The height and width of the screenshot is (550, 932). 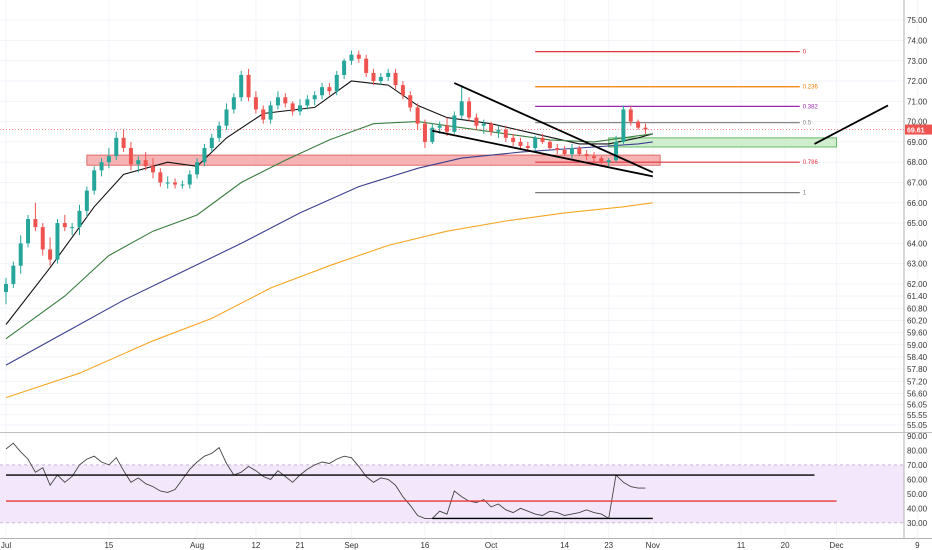 What do you see at coordinates (917, 122) in the screenshot?
I see `price-tick-label: 70.00` at bounding box center [917, 122].